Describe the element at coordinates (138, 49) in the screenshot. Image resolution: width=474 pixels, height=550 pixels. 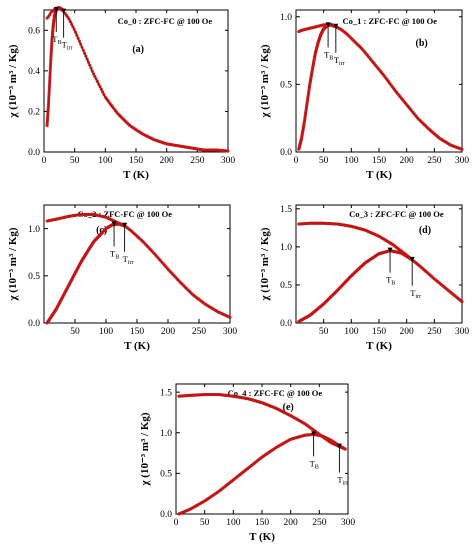
I see `panel-label: (a)` at that location.